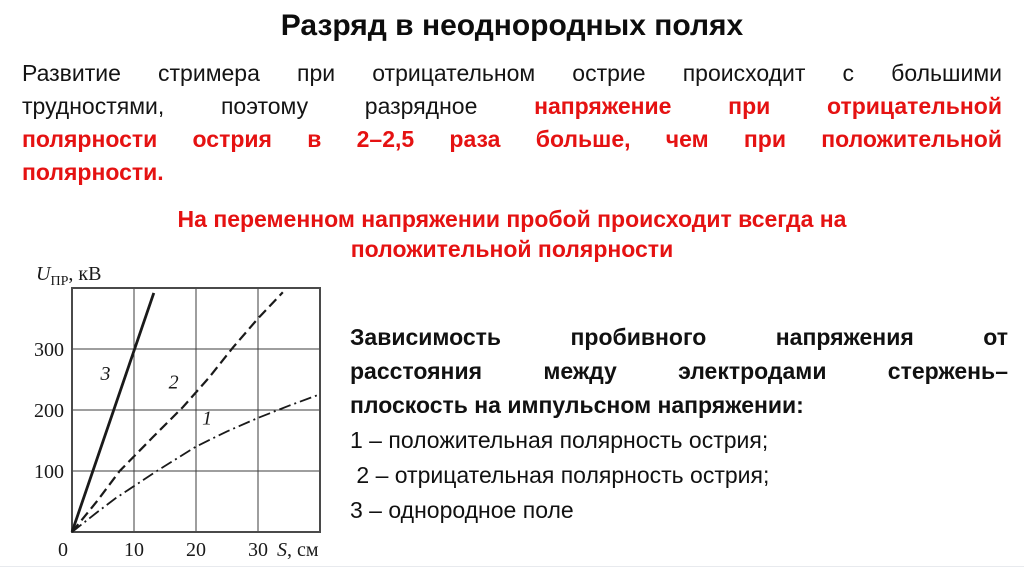 This screenshot has height=574, width=1024. What do you see at coordinates (49, 411) in the screenshot?
I see `y-tick-label: 200` at bounding box center [49, 411].